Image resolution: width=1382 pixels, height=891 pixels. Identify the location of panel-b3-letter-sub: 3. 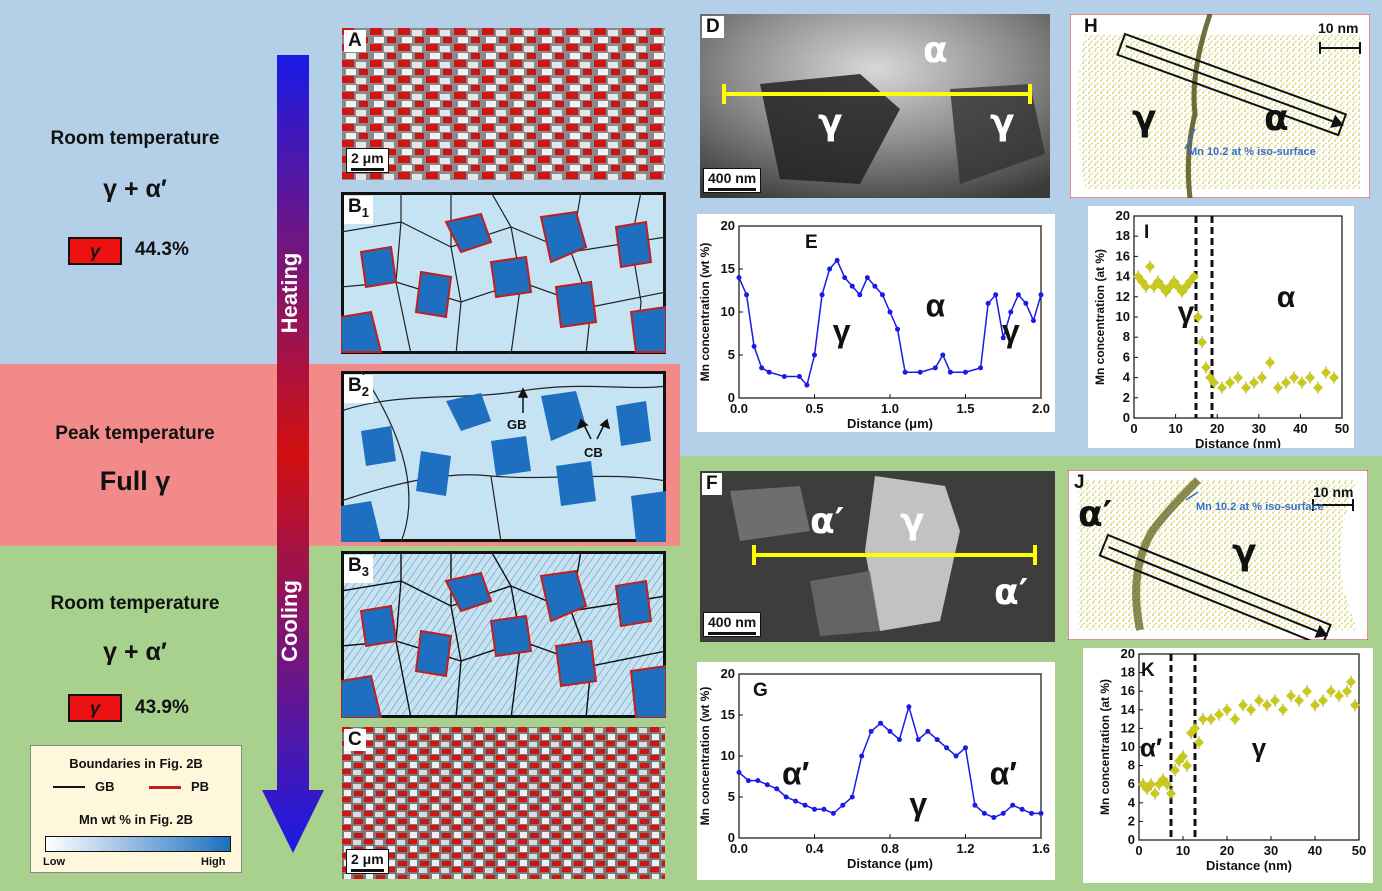
(365, 571).